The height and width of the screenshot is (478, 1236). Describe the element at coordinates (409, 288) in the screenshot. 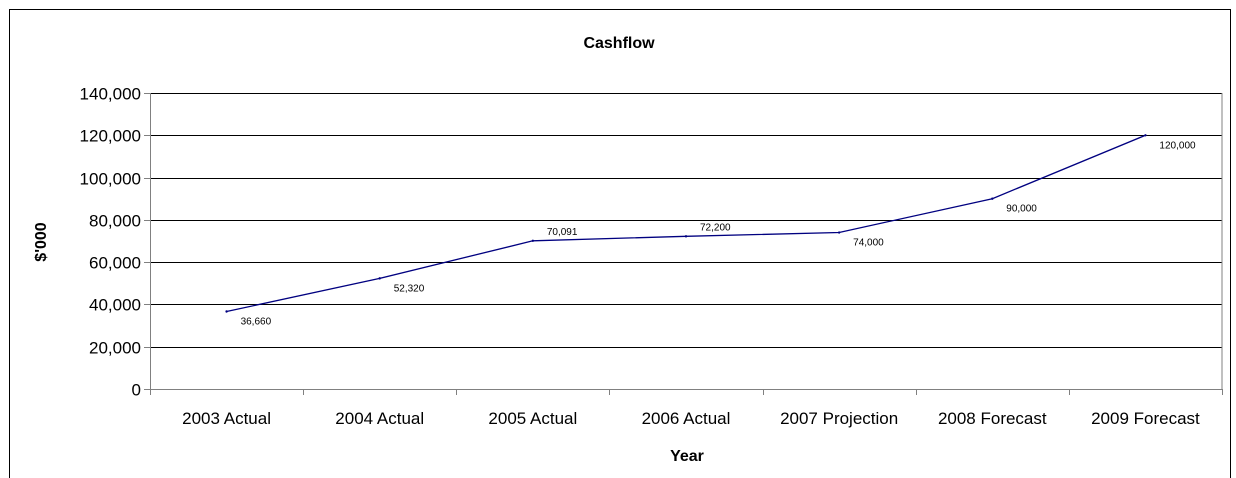

I see `data-label: 52,320` at that location.